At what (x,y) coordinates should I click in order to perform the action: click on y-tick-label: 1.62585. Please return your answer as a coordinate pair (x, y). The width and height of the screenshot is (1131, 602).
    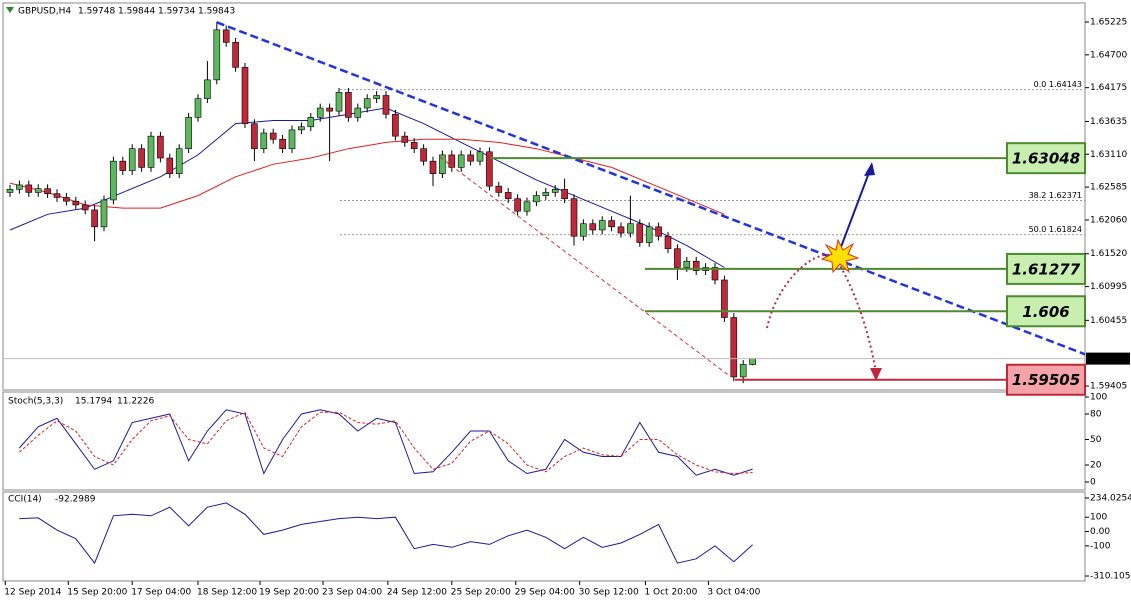
    Looking at the image, I should click on (1108, 188).